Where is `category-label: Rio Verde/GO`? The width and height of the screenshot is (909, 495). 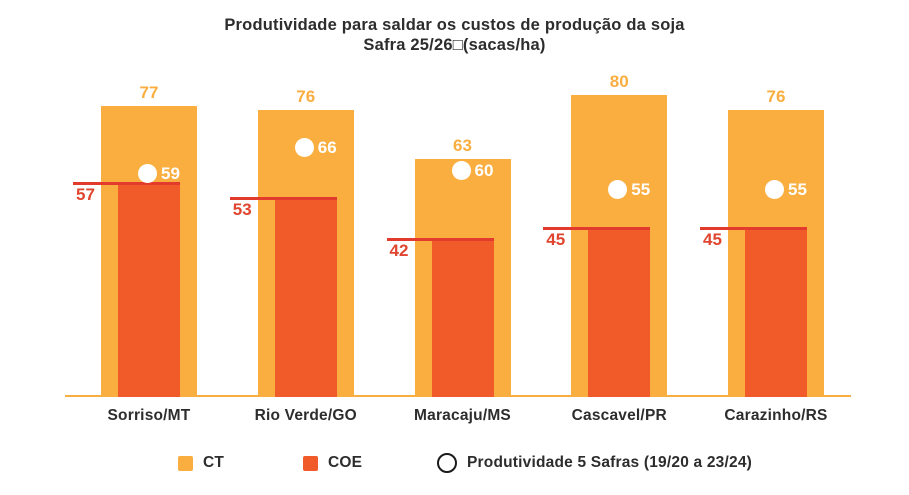 category-label: Rio Verde/GO is located at coordinates (305, 415).